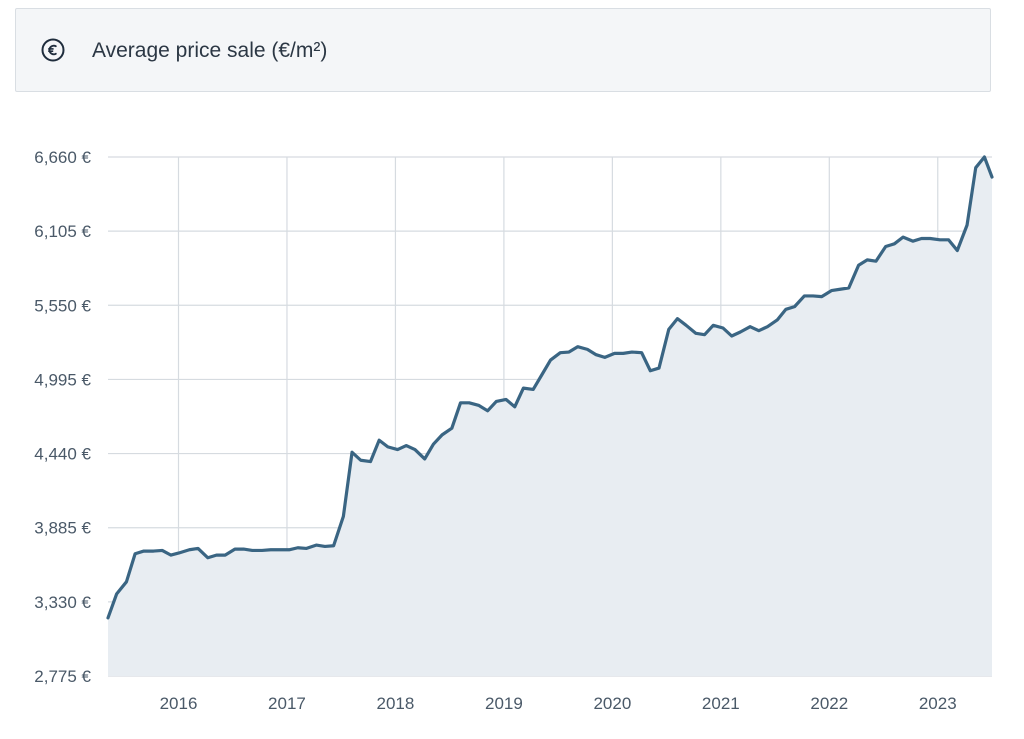 Image resolution: width=1024 pixels, height=739 pixels. I want to click on x-tick-label: 2016, so click(179, 703).